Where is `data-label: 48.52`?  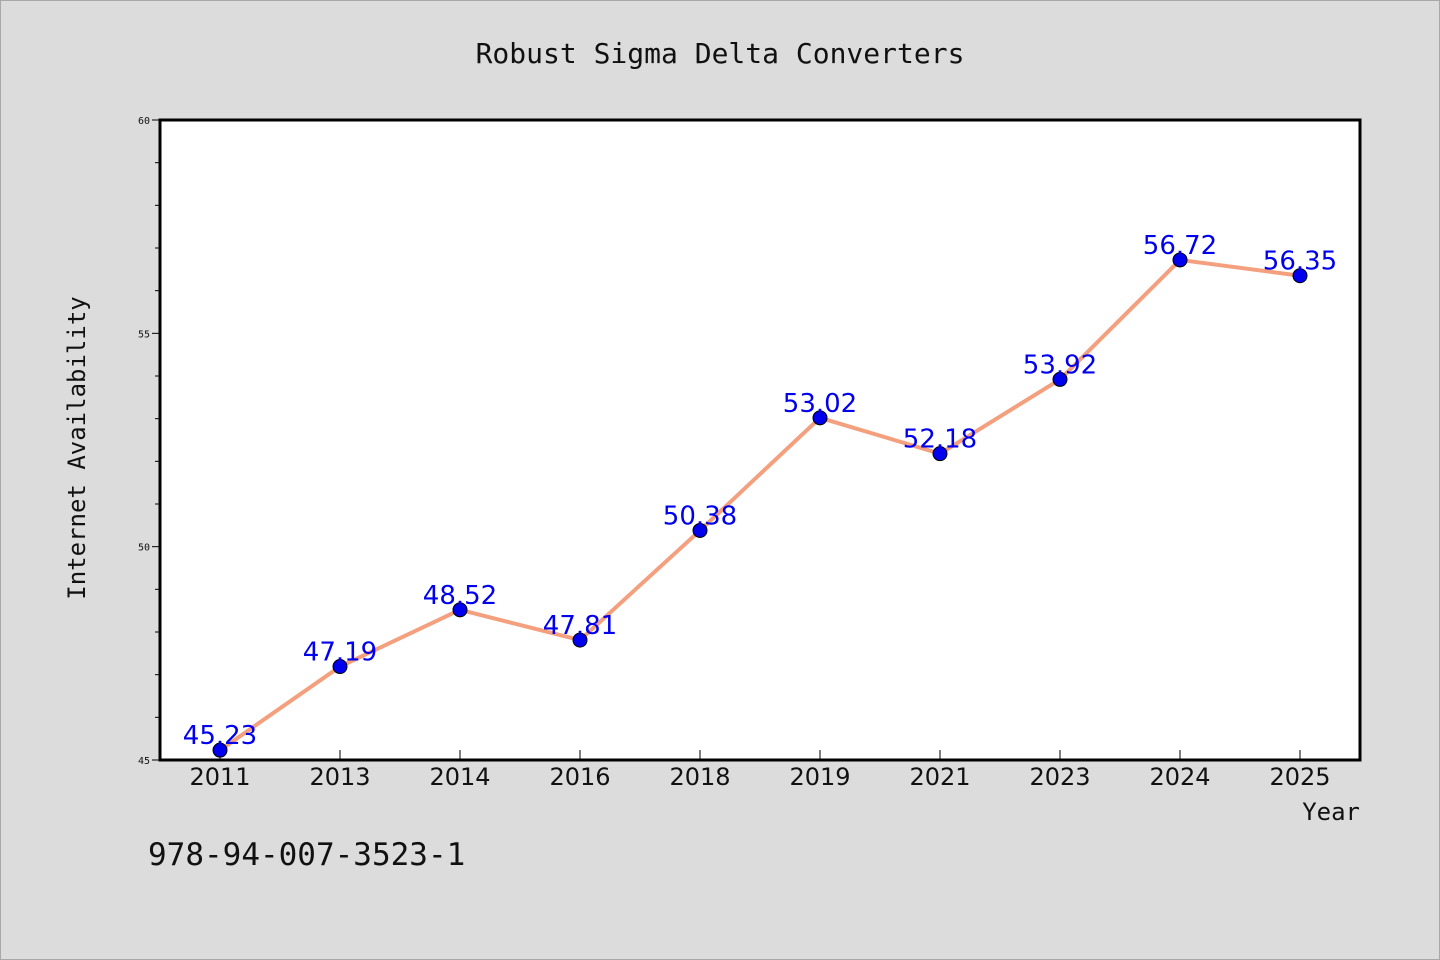 data-label: 48.52 is located at coordinates (460, 596).